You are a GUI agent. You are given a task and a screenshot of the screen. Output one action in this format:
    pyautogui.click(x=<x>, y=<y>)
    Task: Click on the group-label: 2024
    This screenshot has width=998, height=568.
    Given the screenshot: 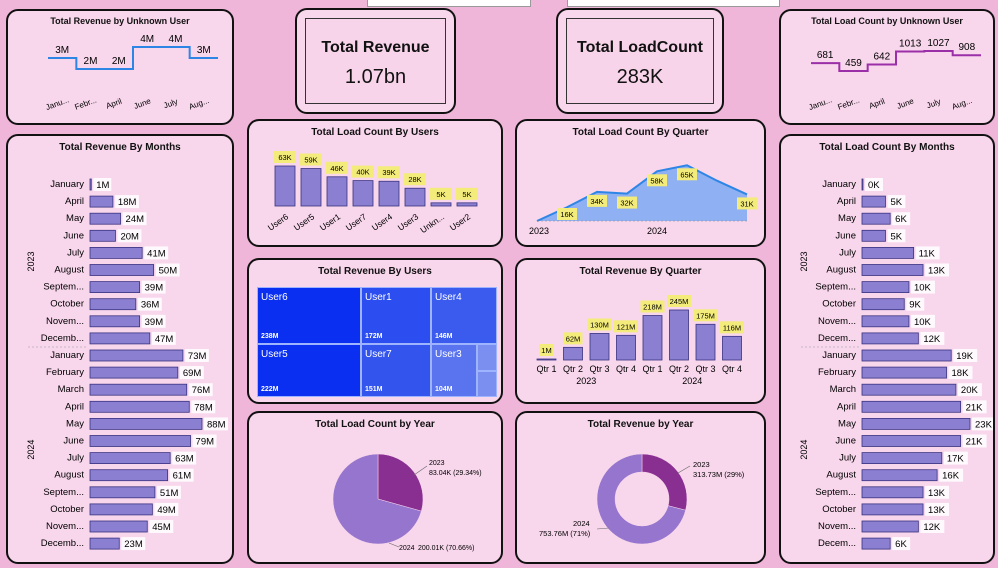 What is the action you would take?
    pyautogui.click(x=692, y=381)
    